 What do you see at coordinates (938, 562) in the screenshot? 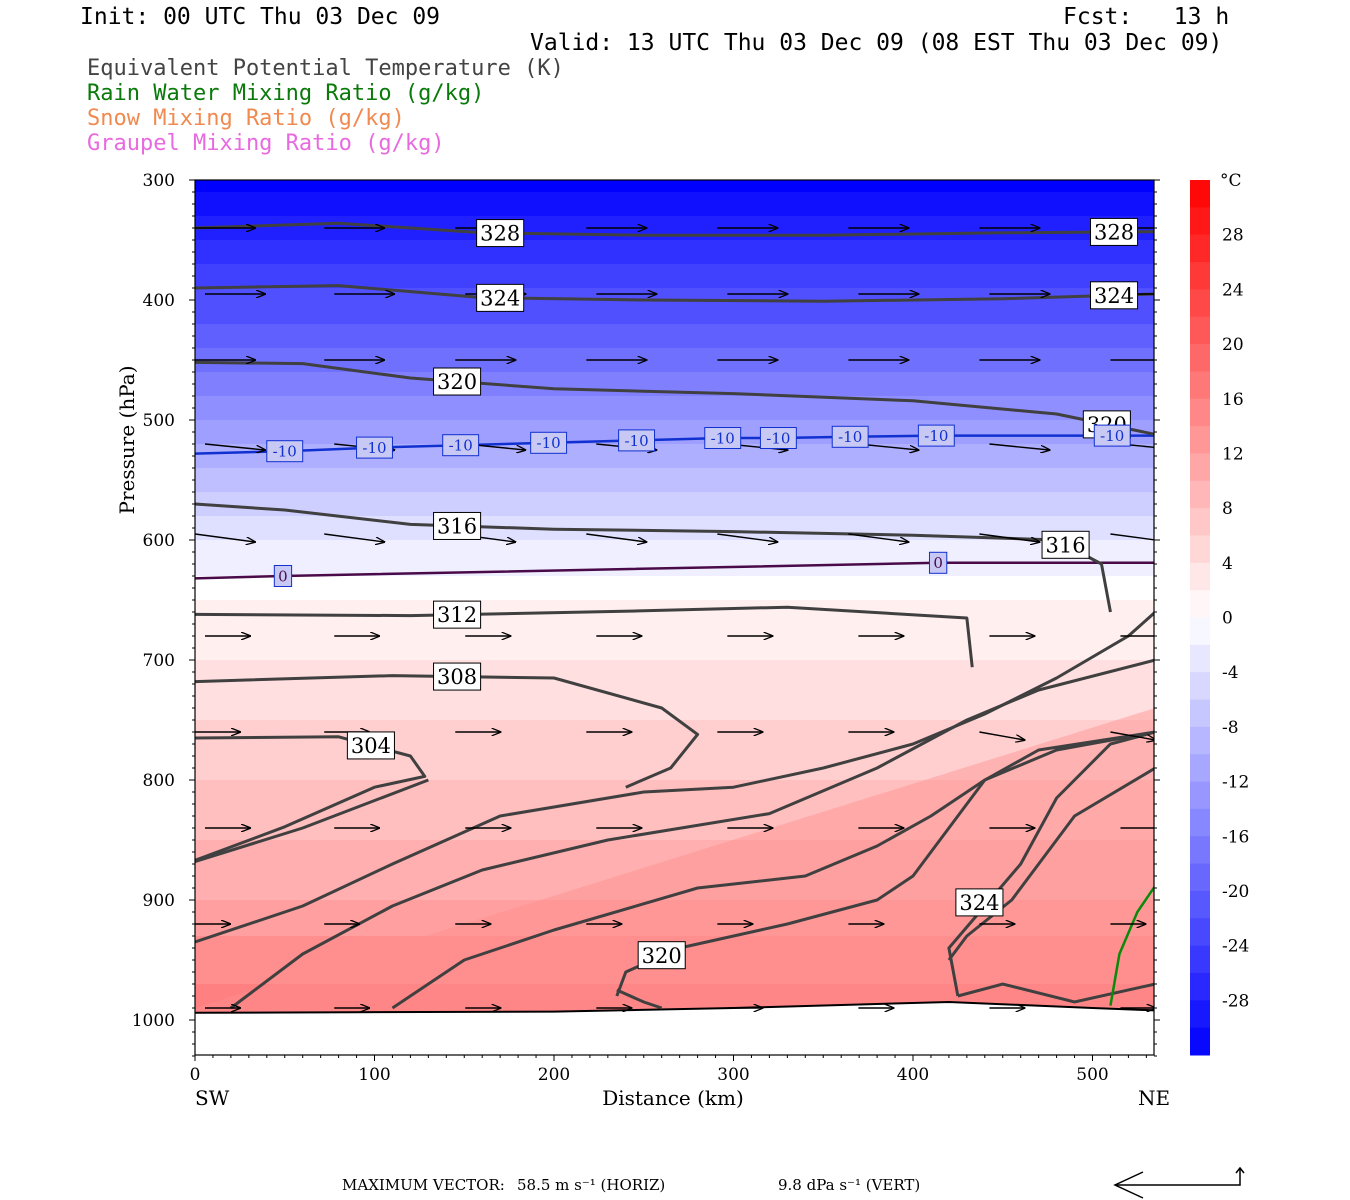
I see `isotherm-label-0-box` at bounding box center [938, 562].